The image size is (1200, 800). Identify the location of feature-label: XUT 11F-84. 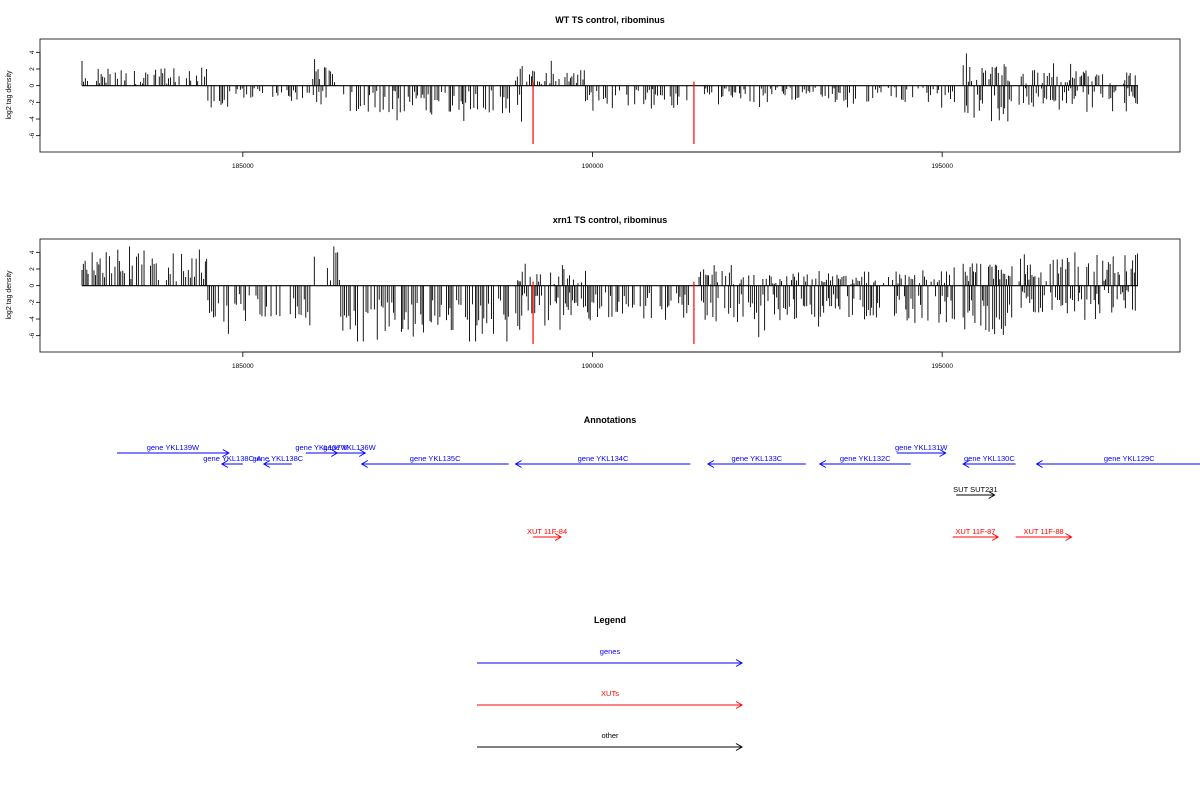
(547, 531).